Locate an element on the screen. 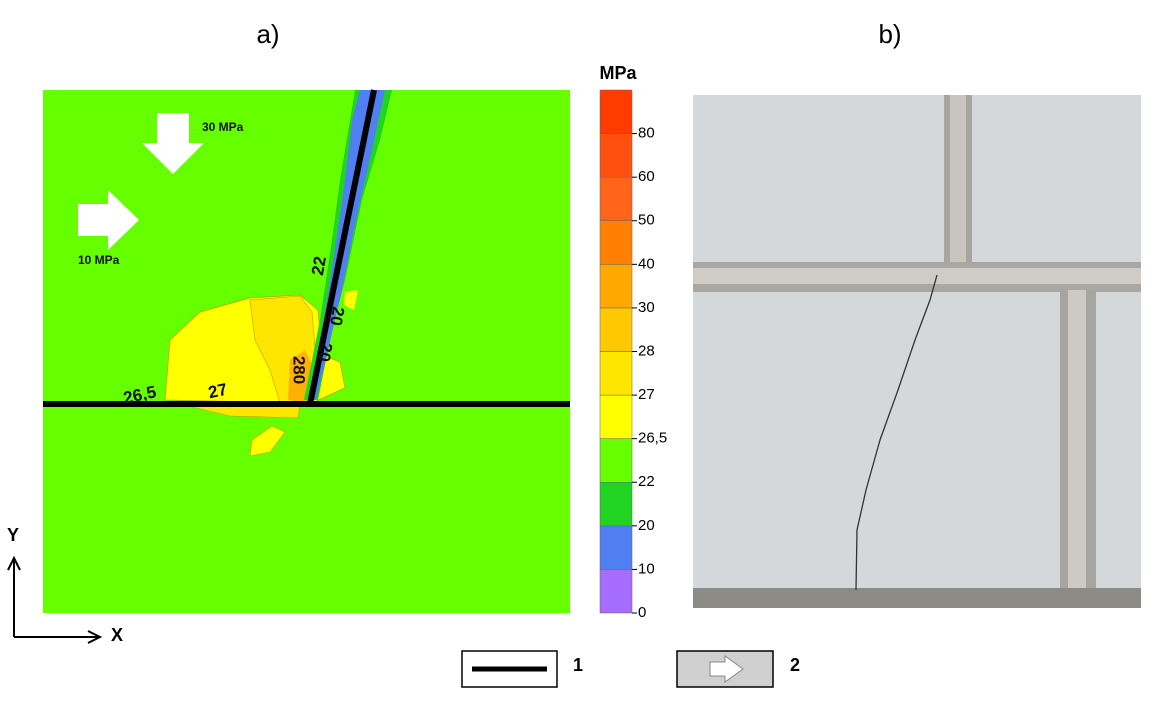 The height and width of the screenshot is (704, 1155). contour-label: 22 is located at coordinates (319, 266).